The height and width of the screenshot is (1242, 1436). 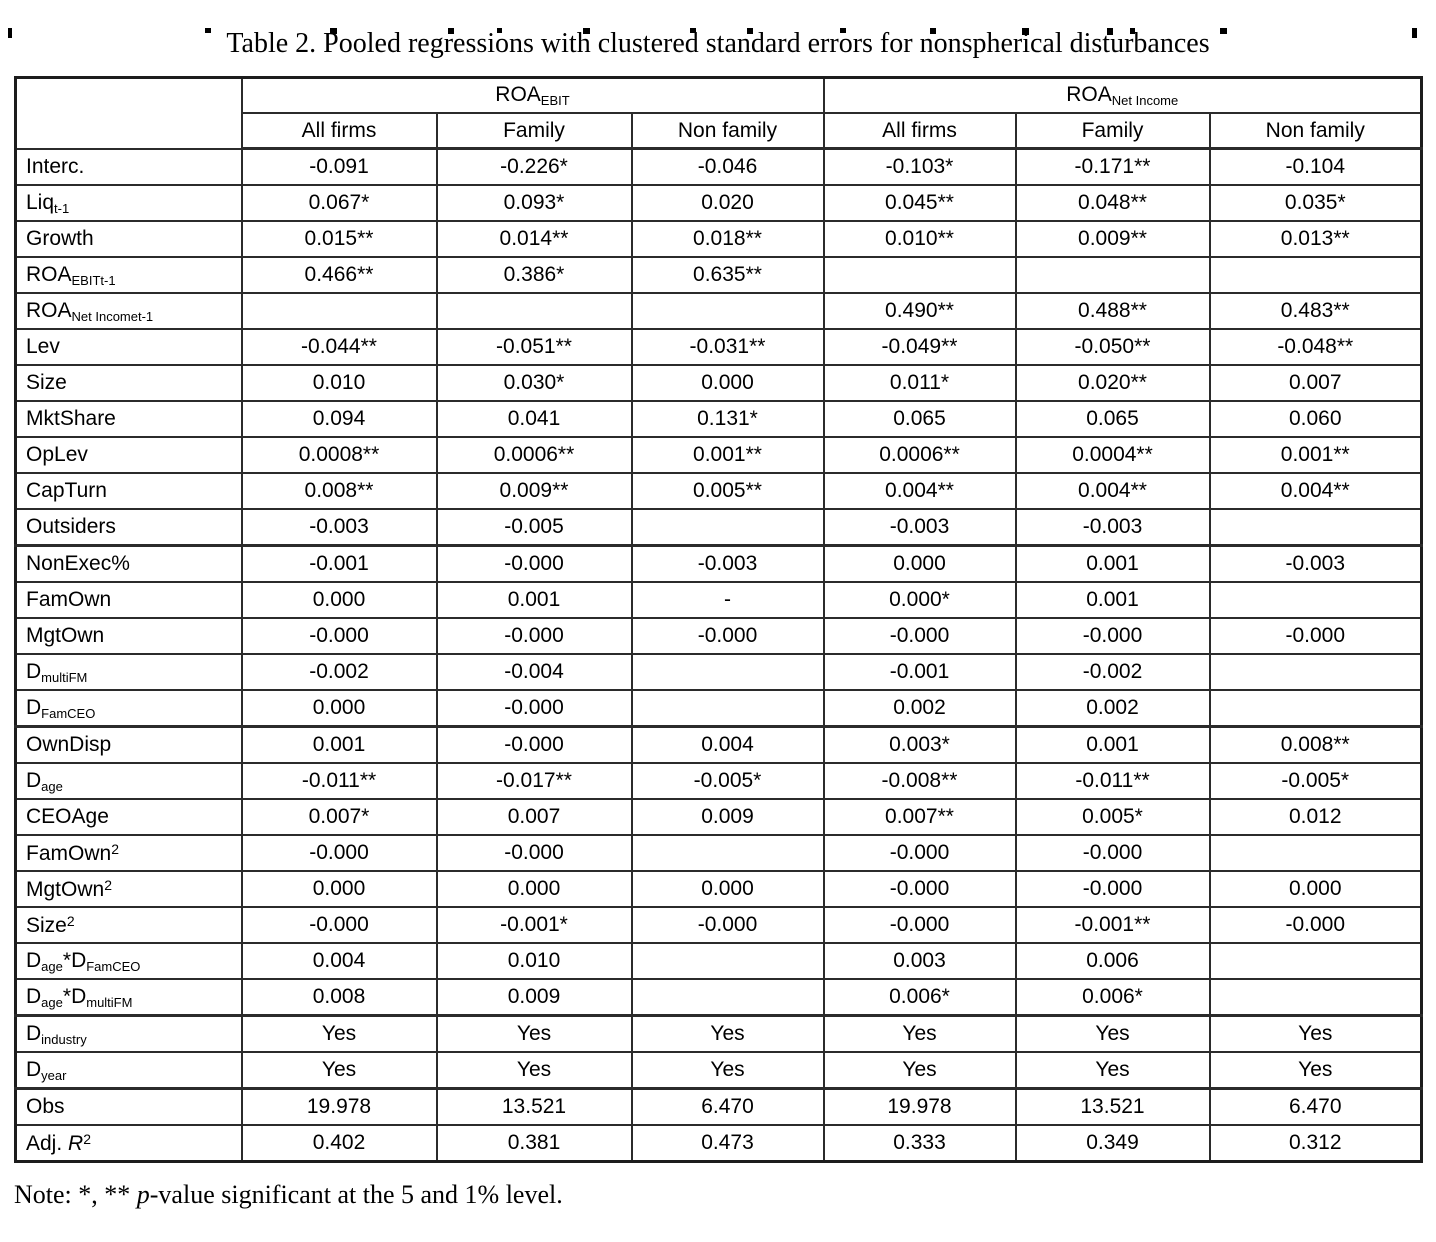 I want to click on value-cell: 0.011*, so click(x=919, y=383).